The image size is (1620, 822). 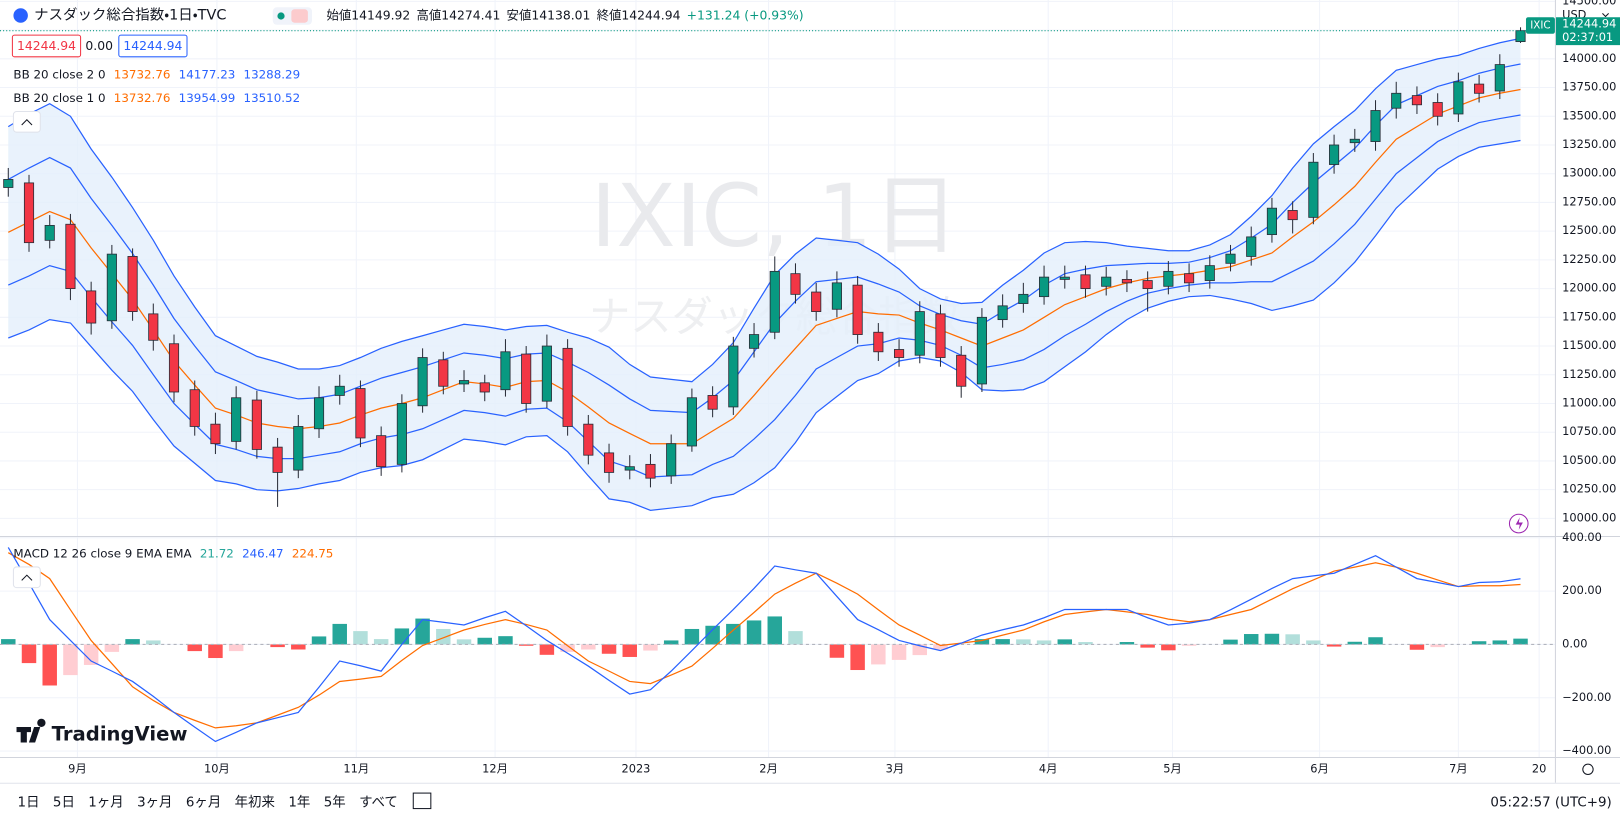 What do you see at coordinates (1589, 316) in the screenshot?
I see `y-tick-label: 11750.00` at bounding box center [1589, 316].